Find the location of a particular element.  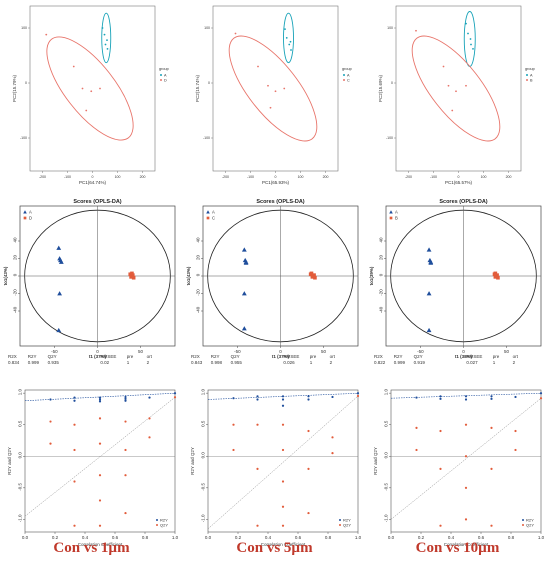

pca1-x-tick-label: -100 is located at coordinates (67, 177).